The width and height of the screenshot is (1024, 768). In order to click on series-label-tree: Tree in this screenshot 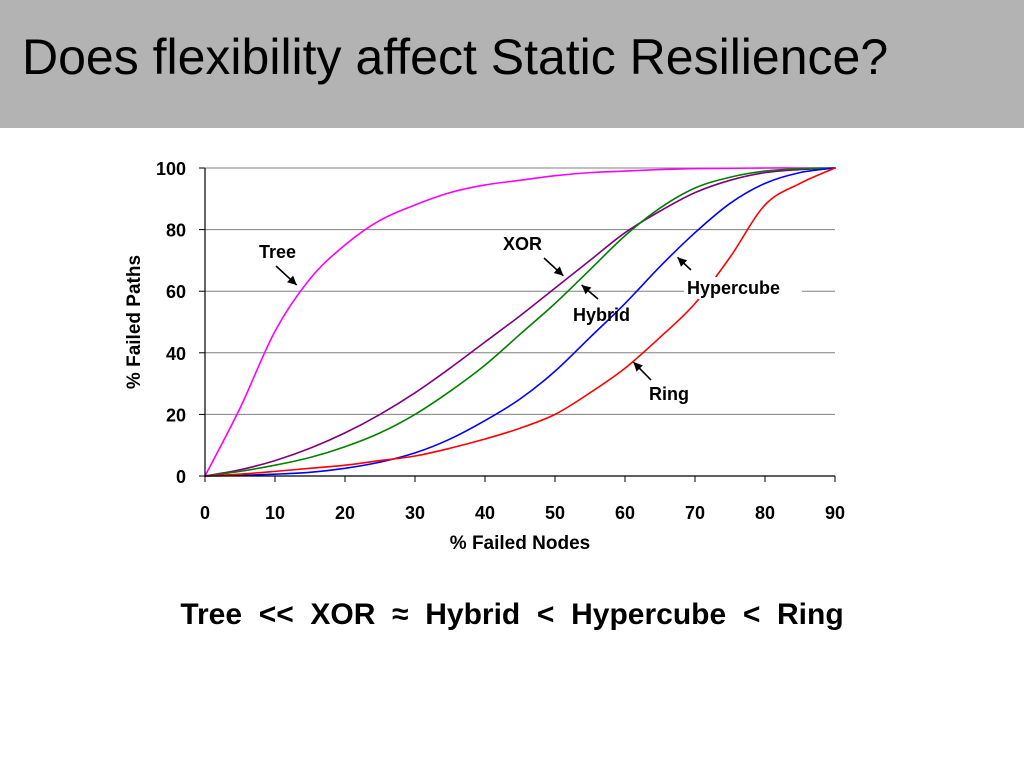, I will do `click(277, 252)`.